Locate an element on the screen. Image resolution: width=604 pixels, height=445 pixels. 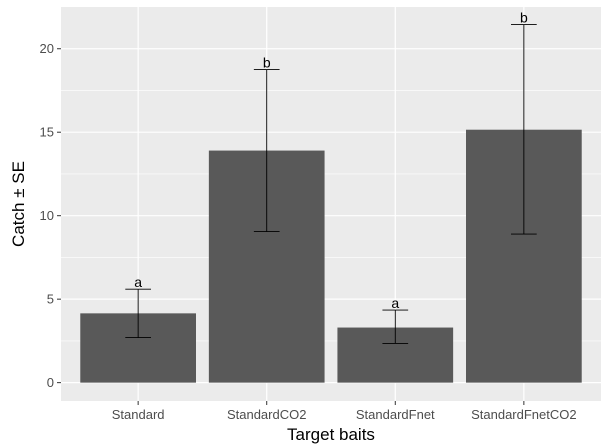
y-axis-title: Catch ± SE is located at coordinates (18, 204).